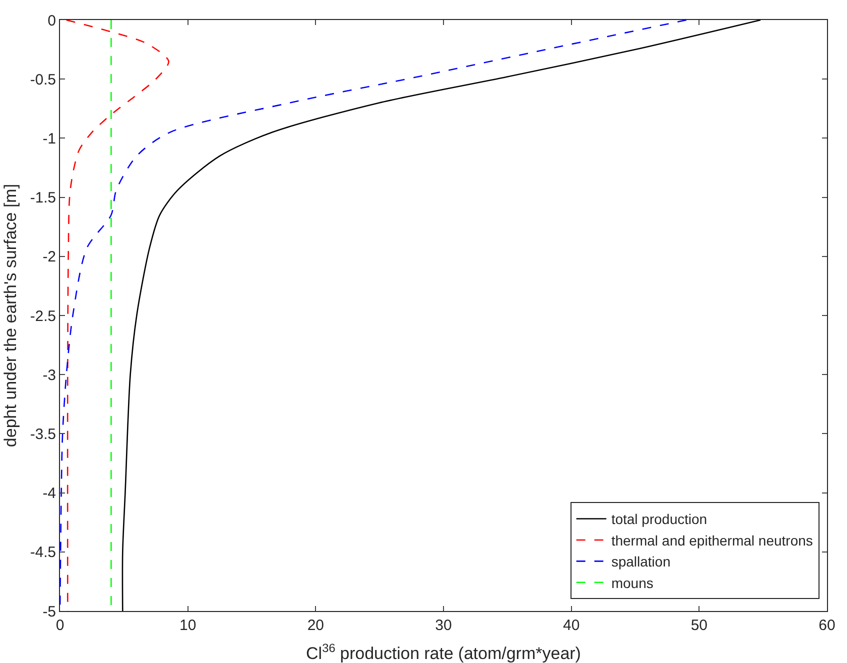 Image resolution: width=847 pixels, height=663 pixels. Describe the element at coordinates (49, 257) in the screenshot. I see `y-tick-label: -2` at that location.